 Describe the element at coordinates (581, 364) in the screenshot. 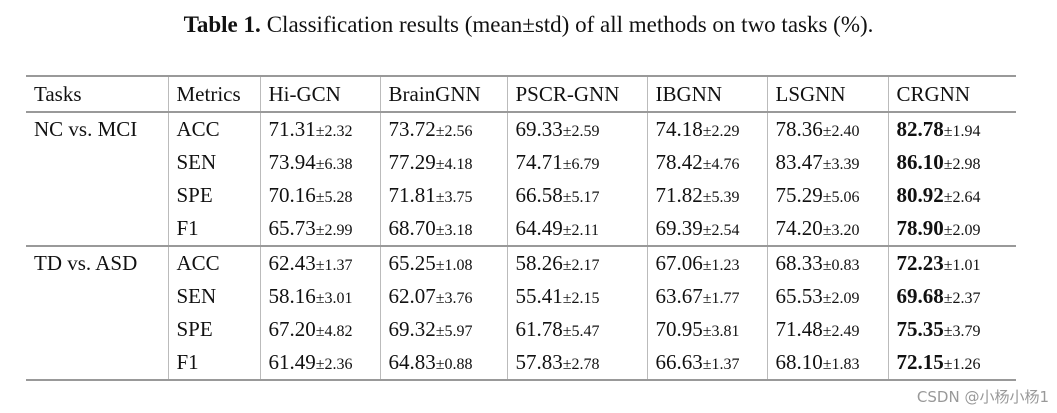

I see `std: ±2.78` at that location.